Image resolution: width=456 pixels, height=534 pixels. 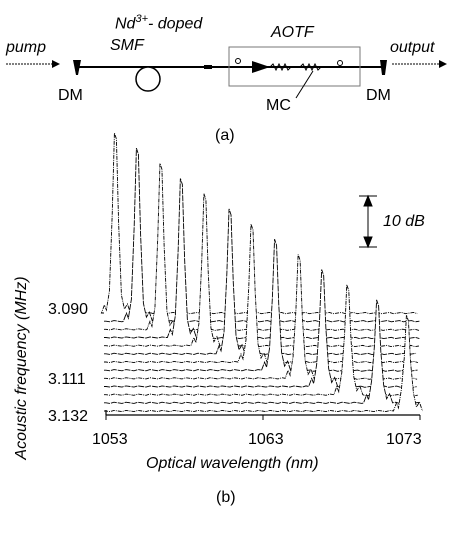 What do you see at coordinates (148, 79) in the screenshot?
I see `fiber-loop` at bounding box center [148, 79].